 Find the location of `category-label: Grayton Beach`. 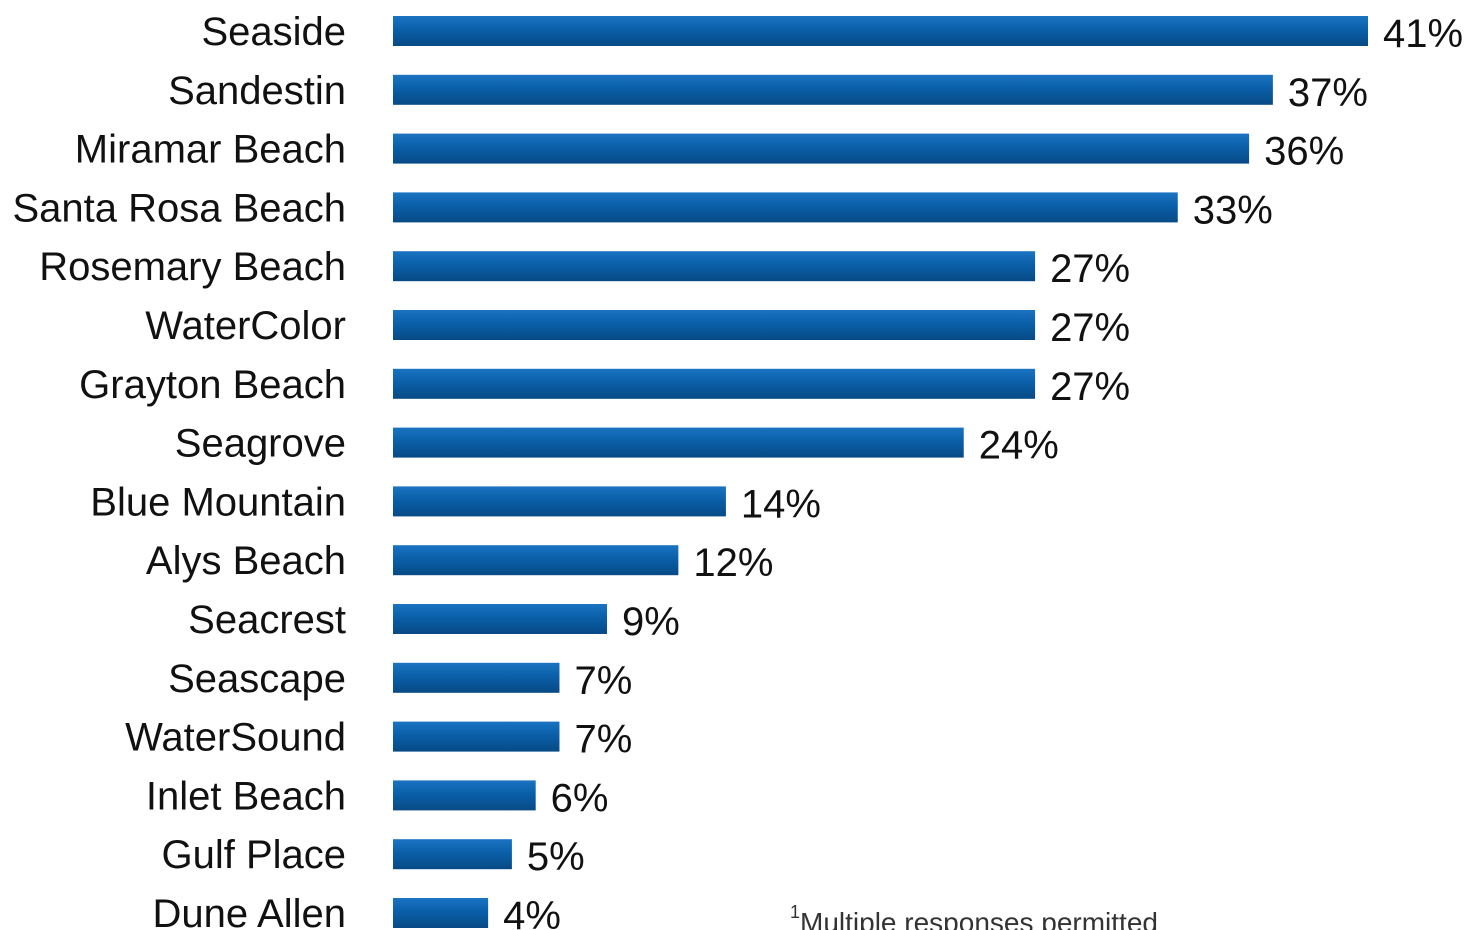

category-label: Grayton Beach is located at coordinates (212, 385).